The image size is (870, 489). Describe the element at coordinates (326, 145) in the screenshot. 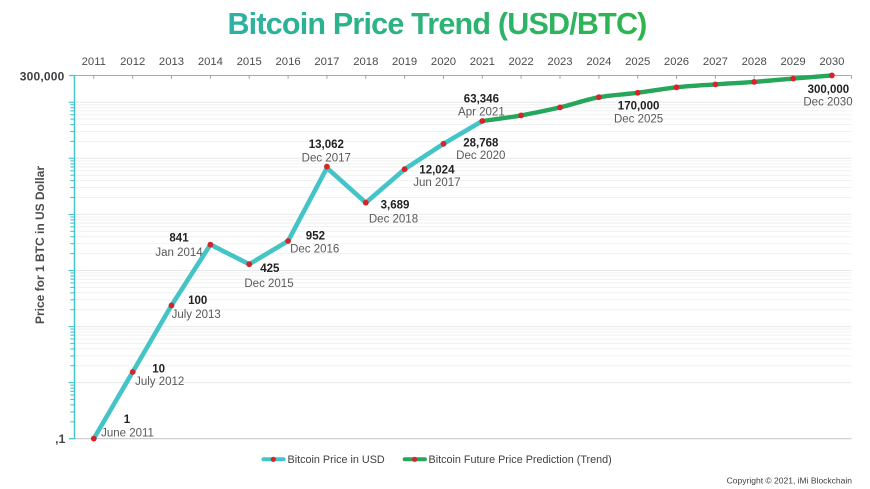

I see `svg-text: 13,062` at that location.